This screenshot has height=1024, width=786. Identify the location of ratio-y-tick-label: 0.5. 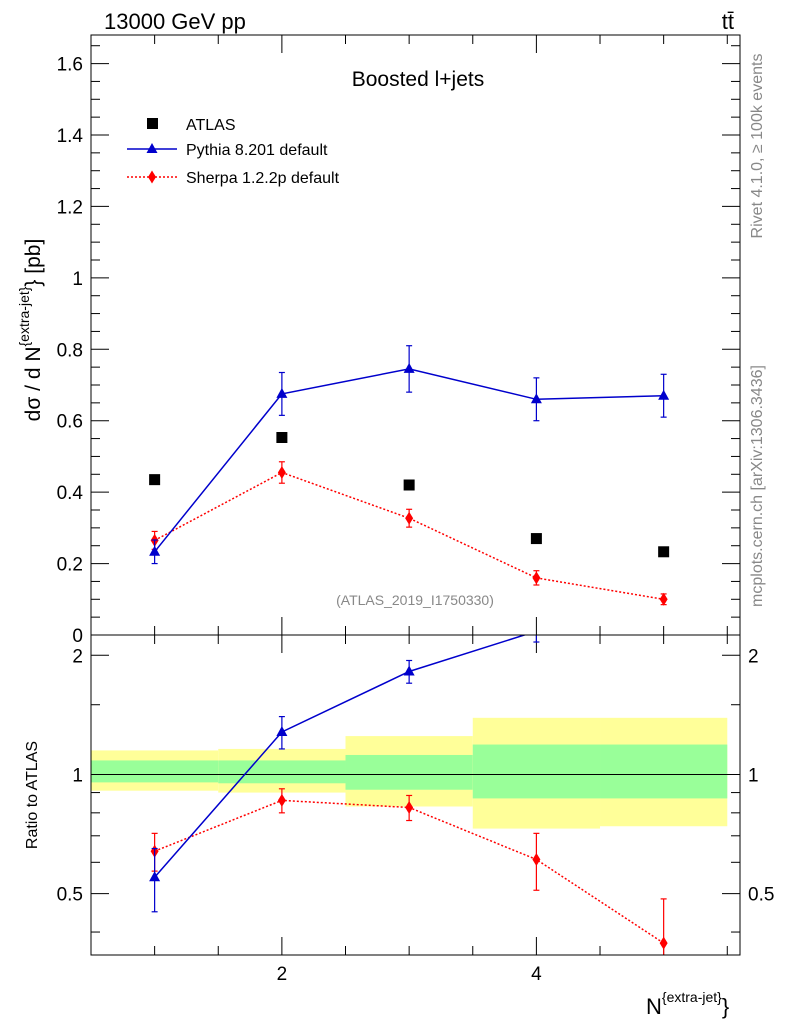
(70, 895).